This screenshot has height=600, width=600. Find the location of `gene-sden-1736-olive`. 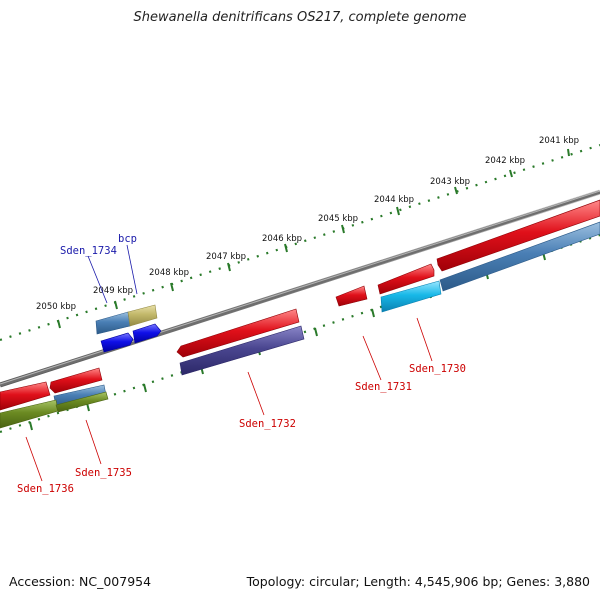

gene-sden-1736-olive is located at coordinates (54, 410).